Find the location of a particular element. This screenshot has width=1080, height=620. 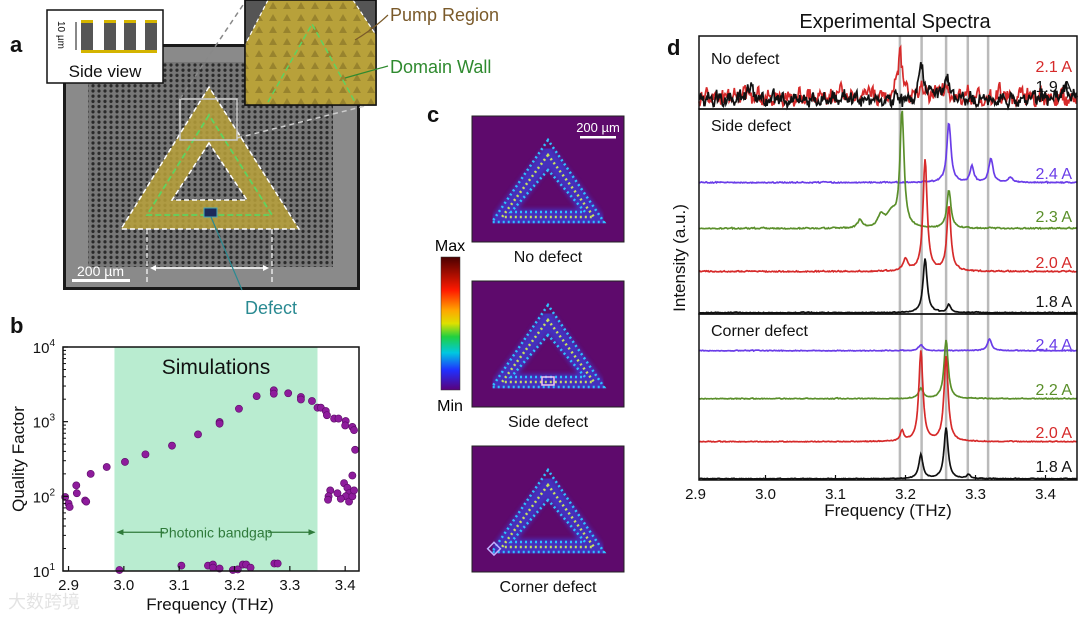

field-map: 200 µm is located at coordinates (548, 179).